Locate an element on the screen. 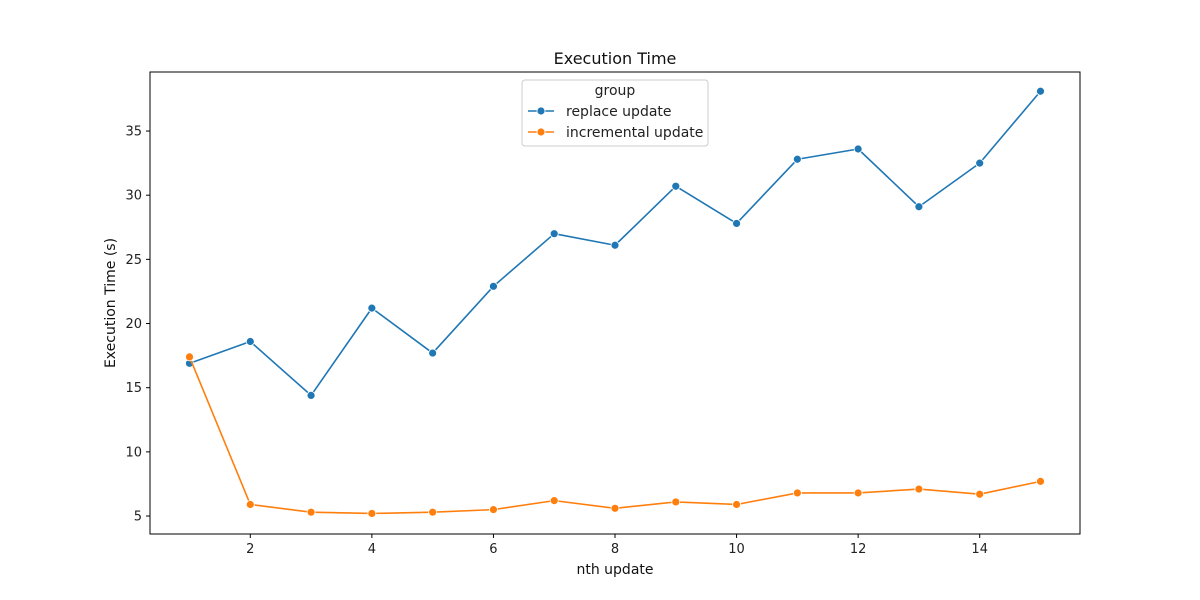 The height and width of the screenshot is (600, 1200). y-tick-label: 20 is located at coordinates (133, 324).